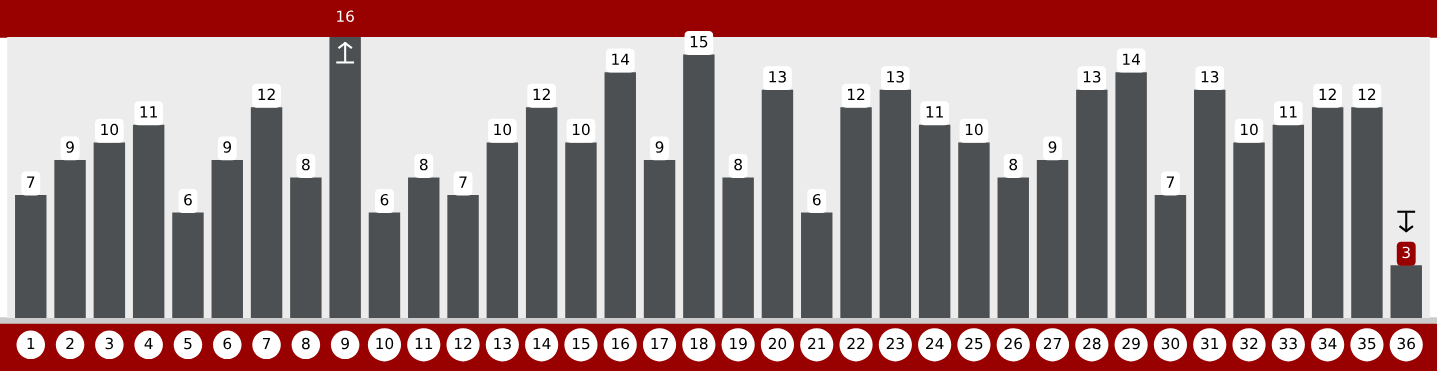  Describe the element at coordinates (1013, 343) in the screenshot. I see `x-tick-label: 26` at that location.